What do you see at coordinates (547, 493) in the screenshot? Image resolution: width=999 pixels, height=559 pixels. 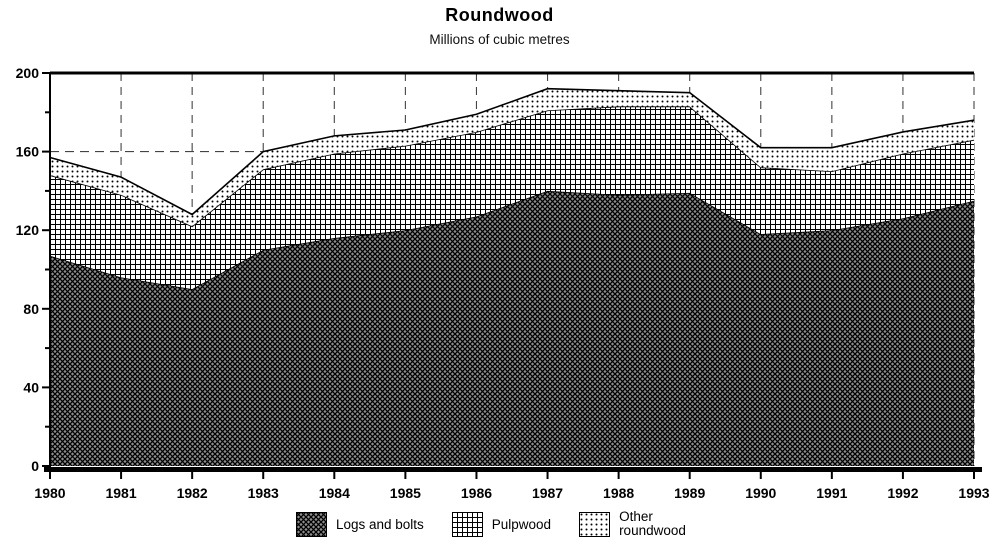 I see `svg-text: 1987` at bounding box center [547, 493].